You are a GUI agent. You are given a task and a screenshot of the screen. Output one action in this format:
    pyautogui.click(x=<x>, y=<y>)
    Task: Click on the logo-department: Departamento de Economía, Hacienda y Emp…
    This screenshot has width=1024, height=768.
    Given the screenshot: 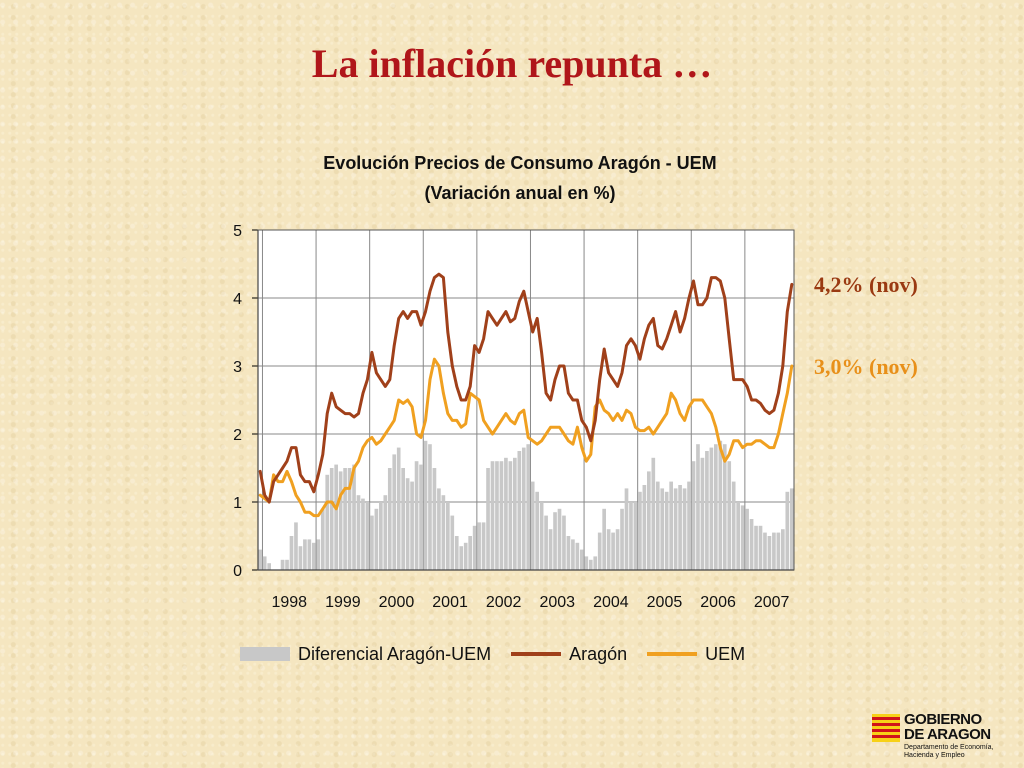 What is the action you would take?
    pyautogui.click(x=954, y=752)
    